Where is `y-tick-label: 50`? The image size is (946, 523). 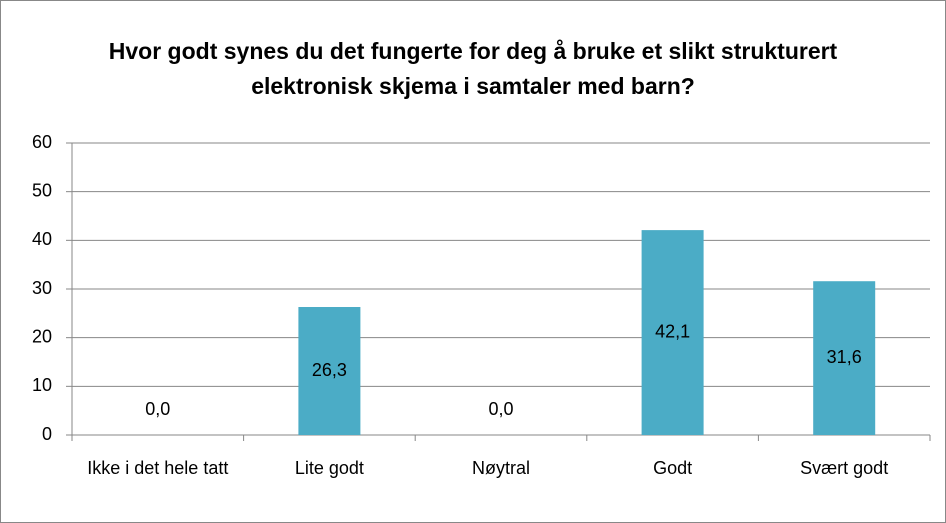 y-tick-label: 50 is located at coordinates (42, 190).